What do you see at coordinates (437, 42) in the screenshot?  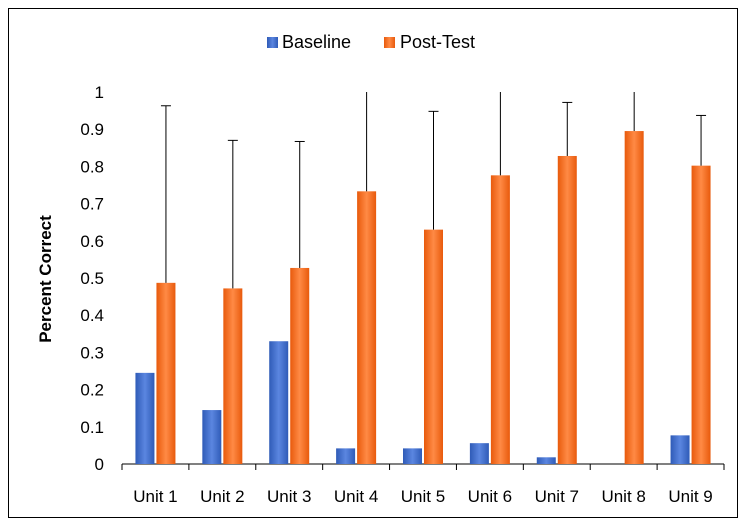 I see `legend-label-post-test: Post-Test` at bounding box center [437, 42].